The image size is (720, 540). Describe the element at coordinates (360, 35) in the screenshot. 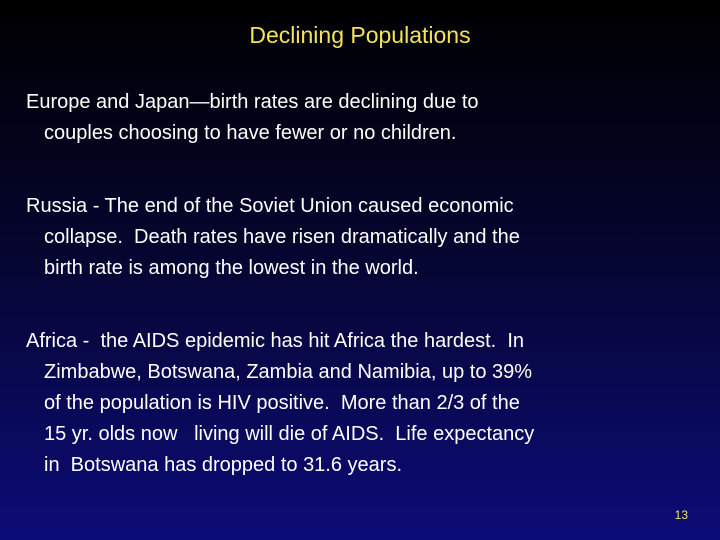

I see `slide-title: Declining Populations` at that location.